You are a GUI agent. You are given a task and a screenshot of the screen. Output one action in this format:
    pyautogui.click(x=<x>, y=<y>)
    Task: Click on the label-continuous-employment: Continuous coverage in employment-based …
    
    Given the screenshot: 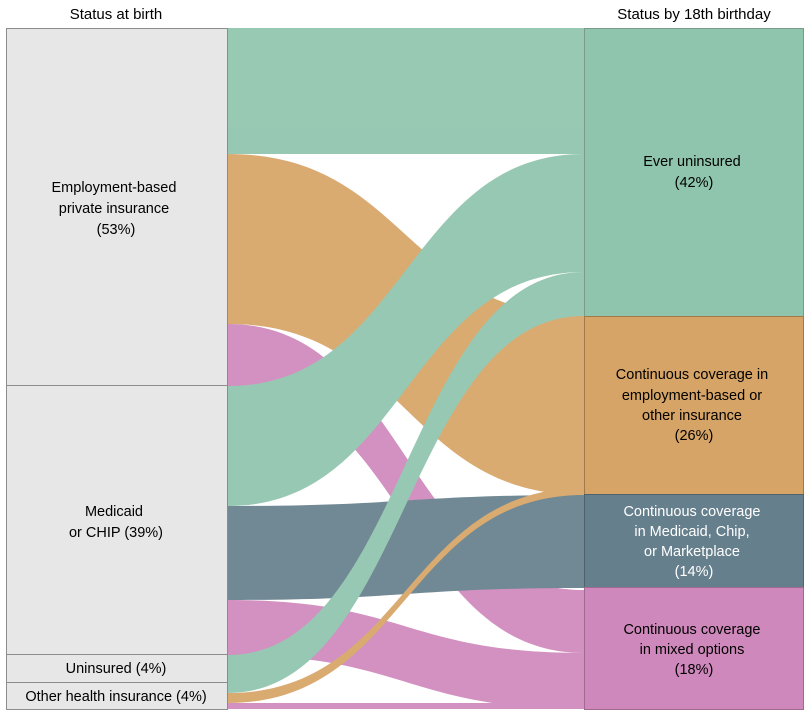 What is the action you would take?
    pyautogui.click(x=694, y=405)
    